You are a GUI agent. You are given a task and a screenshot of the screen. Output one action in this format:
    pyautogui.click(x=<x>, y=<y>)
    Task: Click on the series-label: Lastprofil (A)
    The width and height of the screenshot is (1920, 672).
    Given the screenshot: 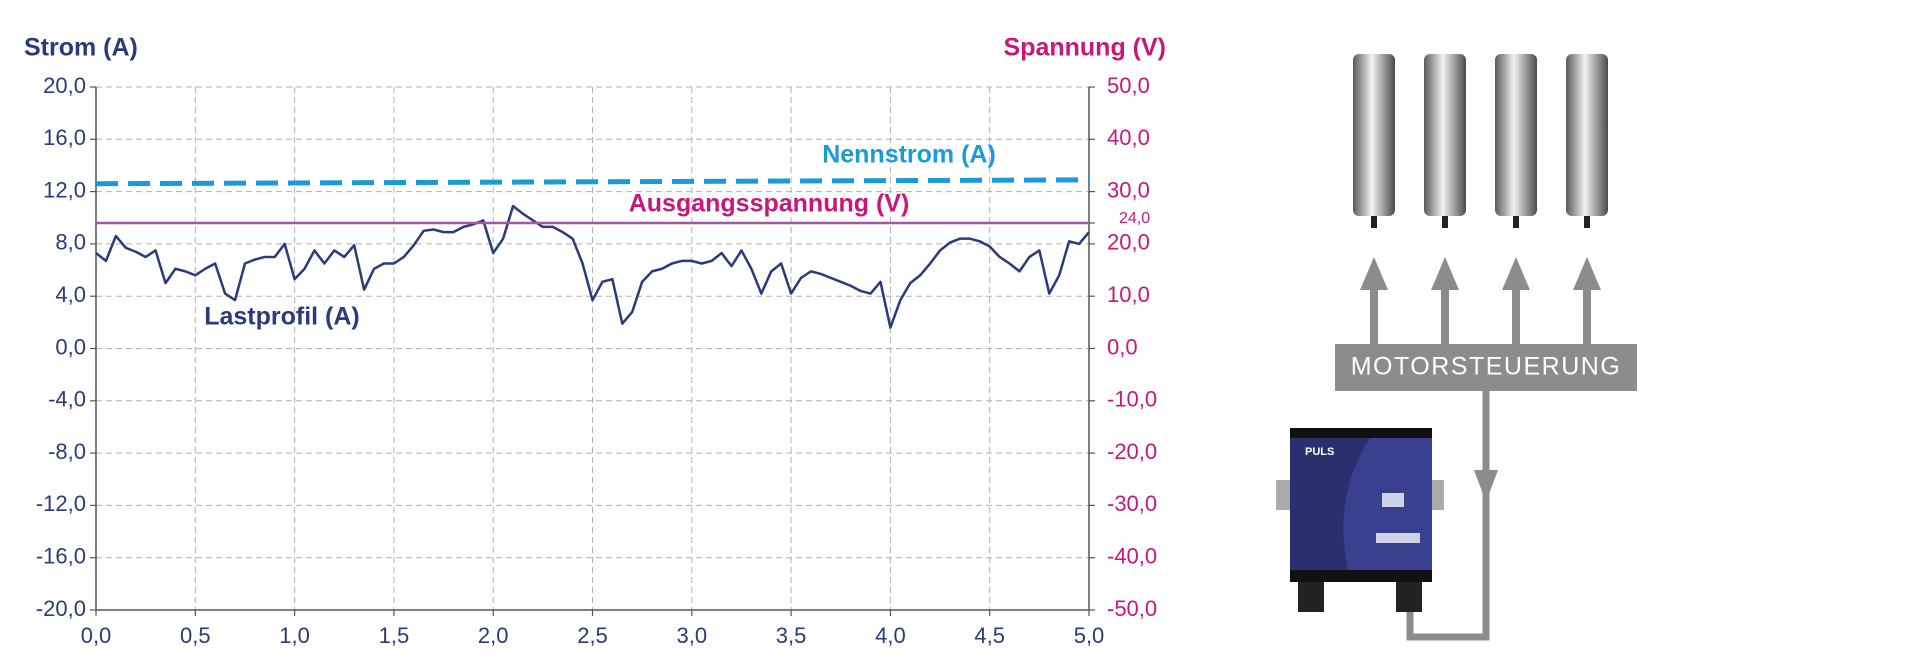 What is the action you would take?
    pyautogui.click(x=282, y=317)
    